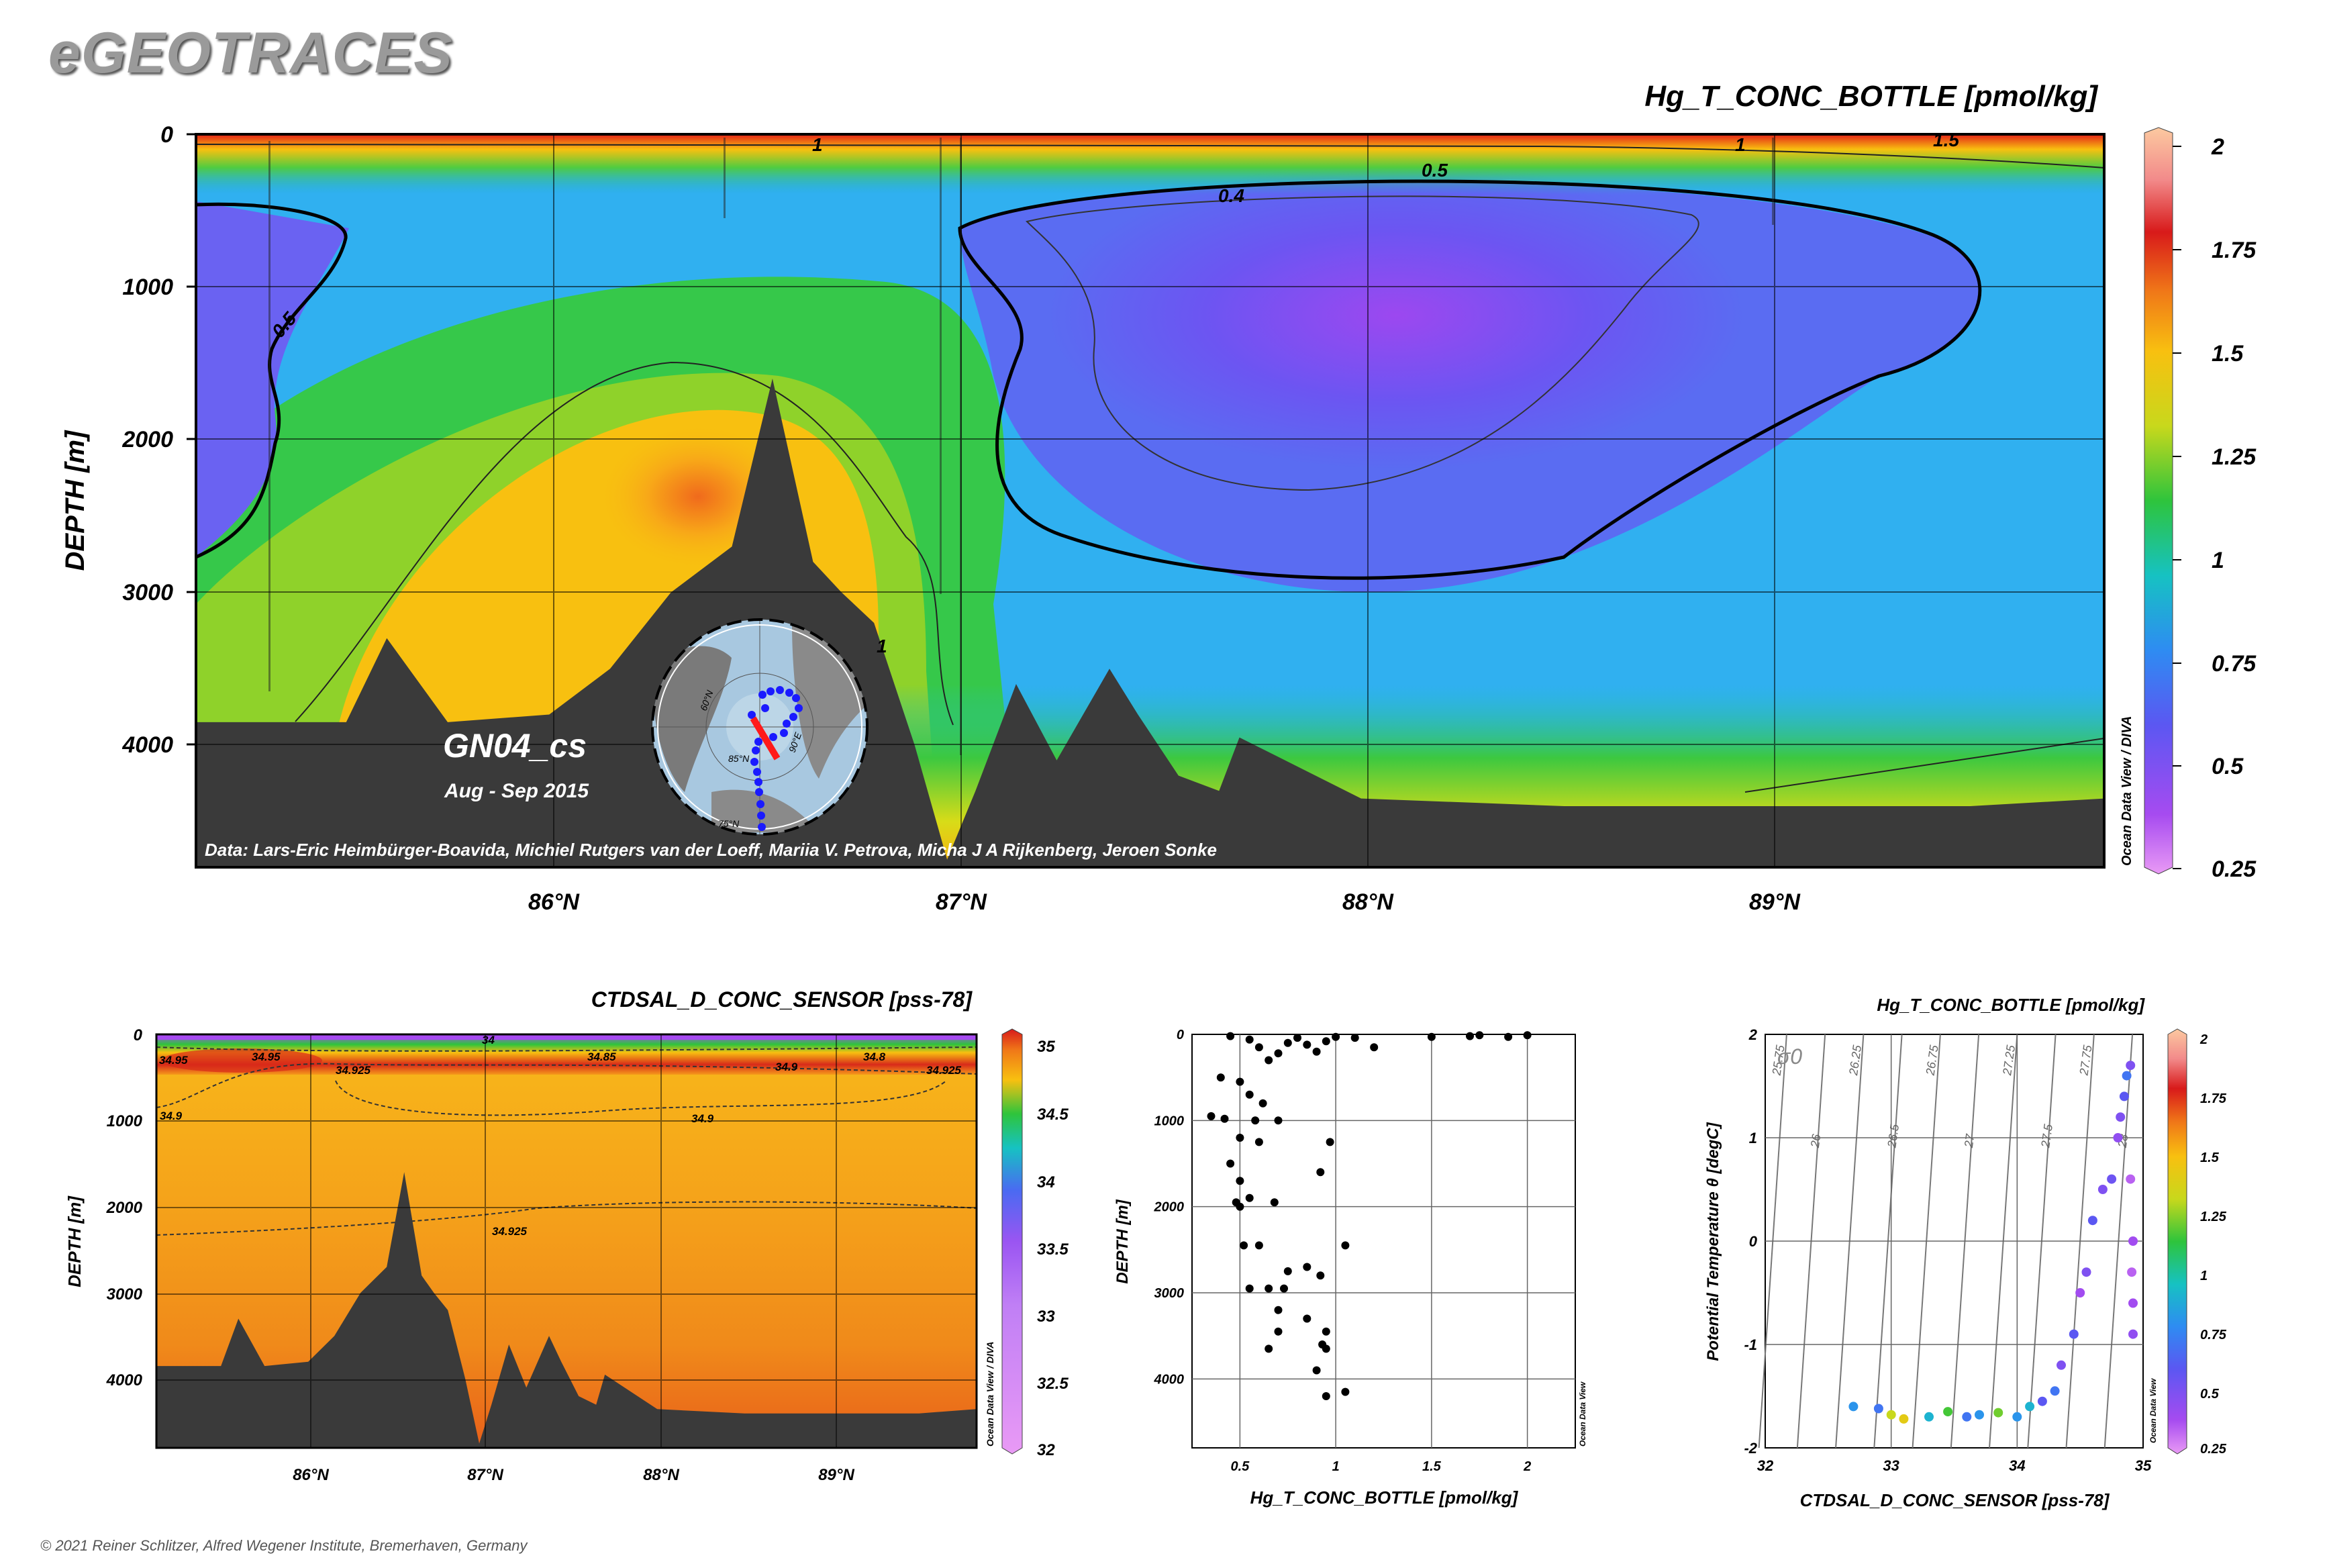 This screenshot has height=1568, width=2327. I want to click on scatter-points, so click(1369, 1216).